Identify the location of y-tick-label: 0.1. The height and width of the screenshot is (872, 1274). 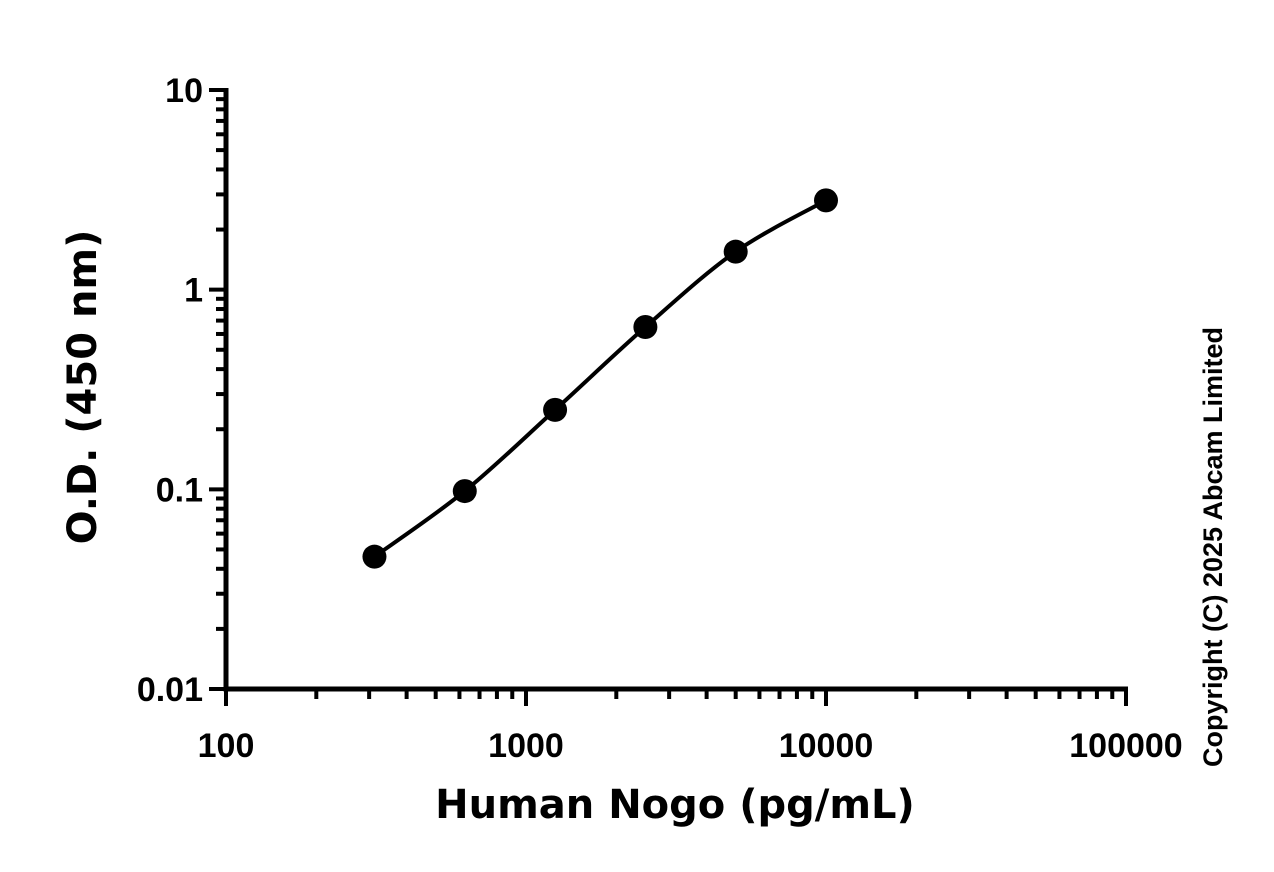
(179, 490).